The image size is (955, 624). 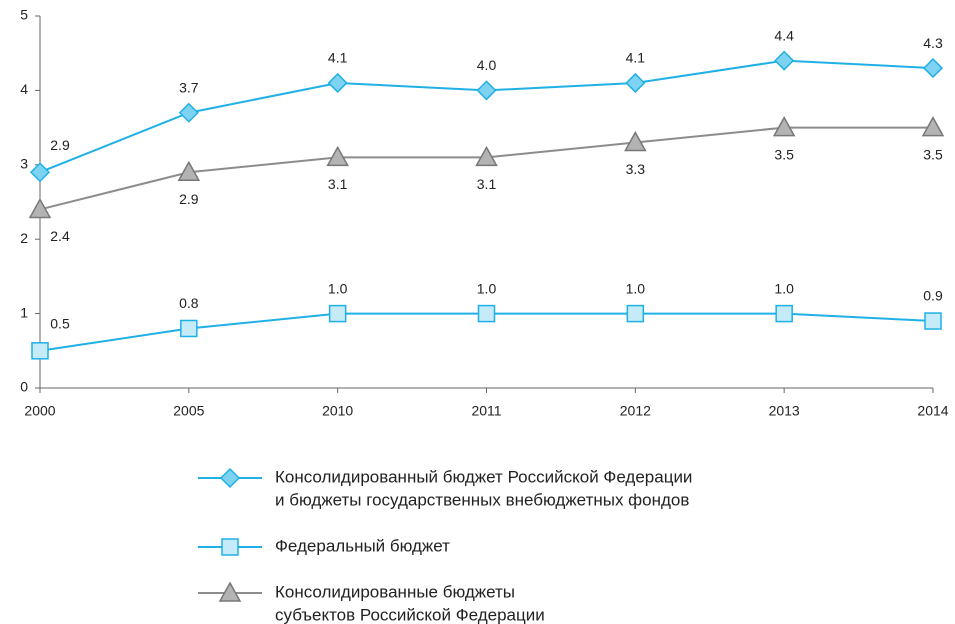 What do you see at coordinates (486, 168) in the screenshot?
I see `series-line` at bounding box center [486, 168].